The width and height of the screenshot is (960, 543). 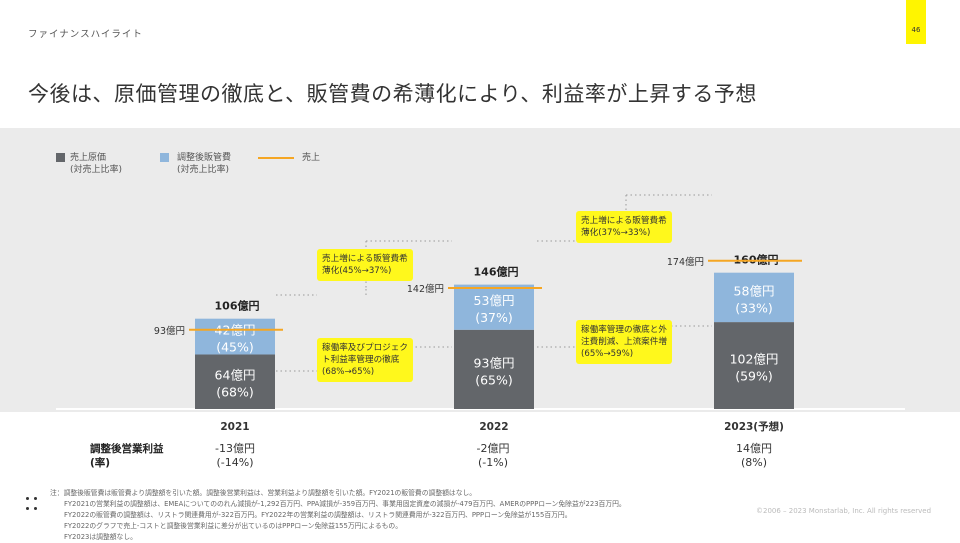 I want to click on bar-cost-label: 102億円, so click(x=754, y=359).